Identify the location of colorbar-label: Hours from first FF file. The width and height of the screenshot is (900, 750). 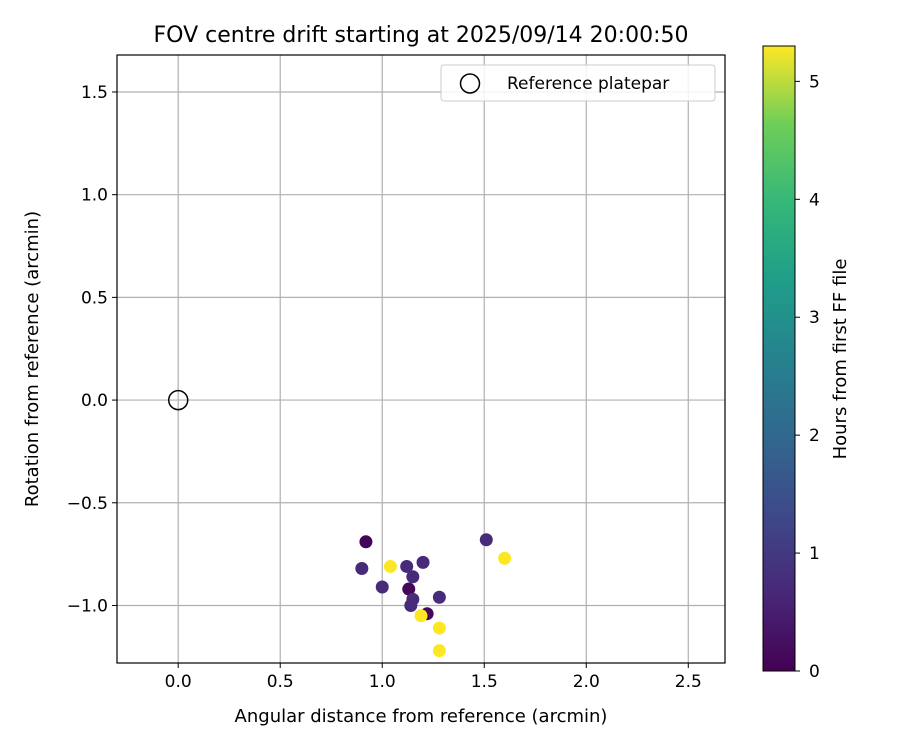
(840, 359).